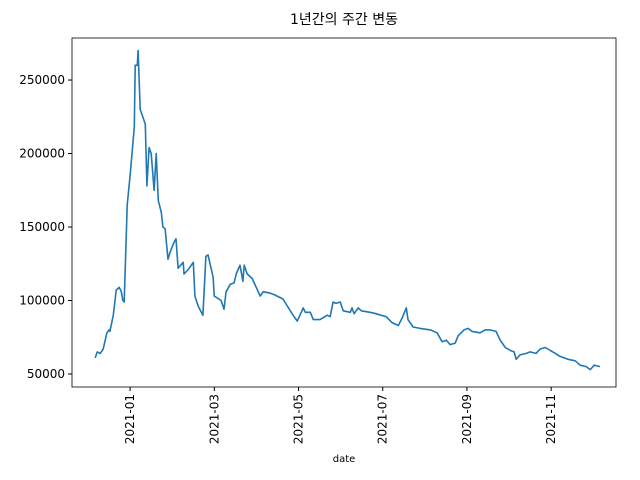 This screenshot has height=480, width=640. I want to click on chart-title: 1년간의 주간 변동, so click(344, 20).